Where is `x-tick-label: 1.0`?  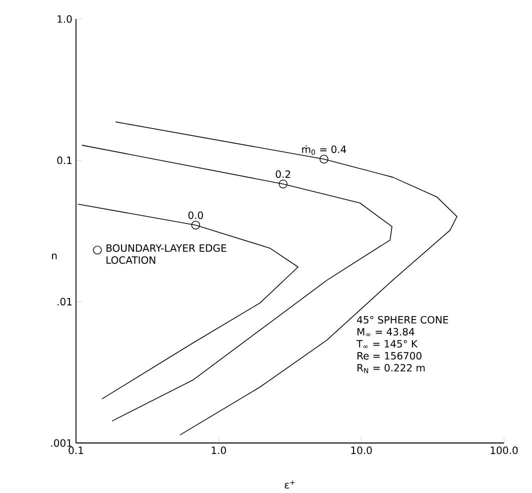 x-tick-label: 1.0 is located at coordinates (219, 450).